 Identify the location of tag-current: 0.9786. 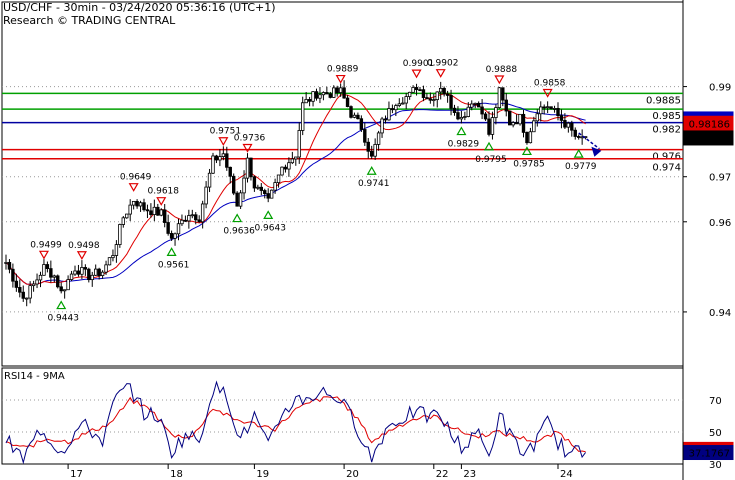
(708, 138).